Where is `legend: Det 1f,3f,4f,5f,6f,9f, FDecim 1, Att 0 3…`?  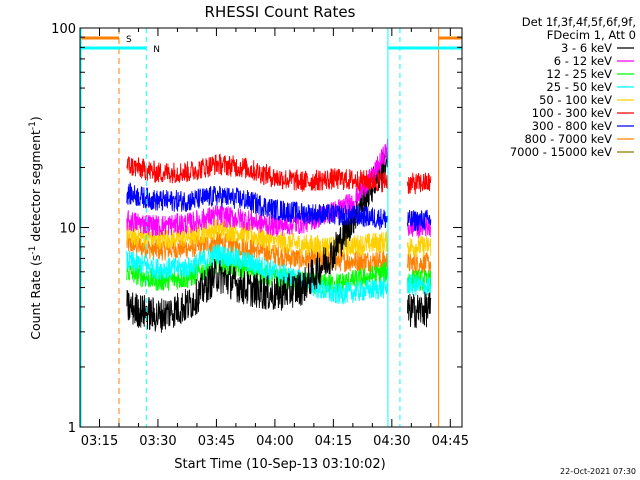 legend: Det 1f,3f,4f,5f,6f,9f, FDecim 1, Att 0 3… is located at coordinates (573, 87).